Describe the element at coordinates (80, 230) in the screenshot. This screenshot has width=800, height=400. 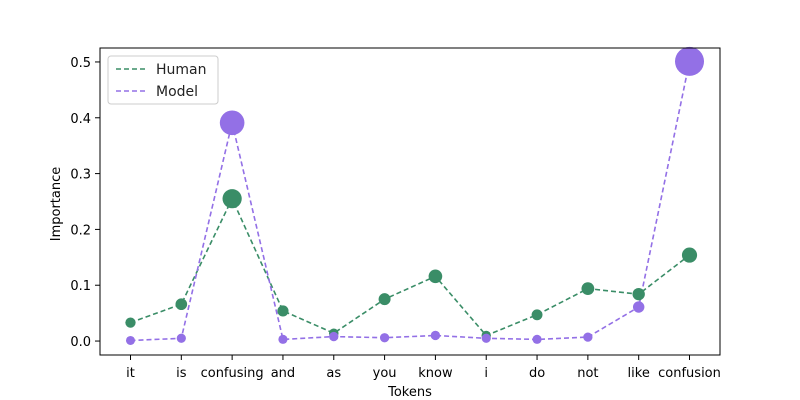
I see `y-tick-label: 0.2` at that location.